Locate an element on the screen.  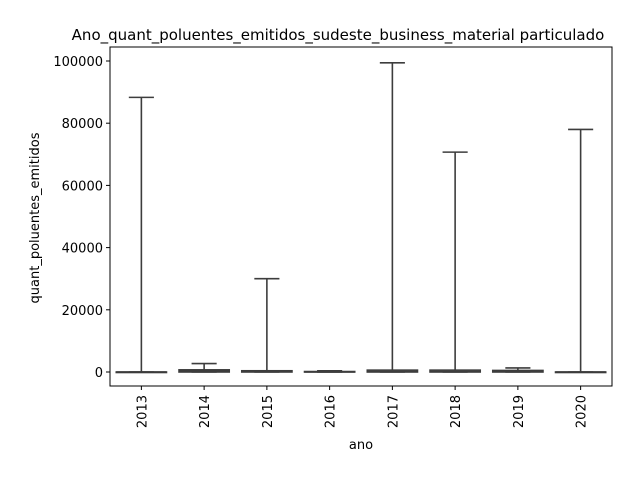
y-tick-label: 60000 is located at coordinates (82, 186).